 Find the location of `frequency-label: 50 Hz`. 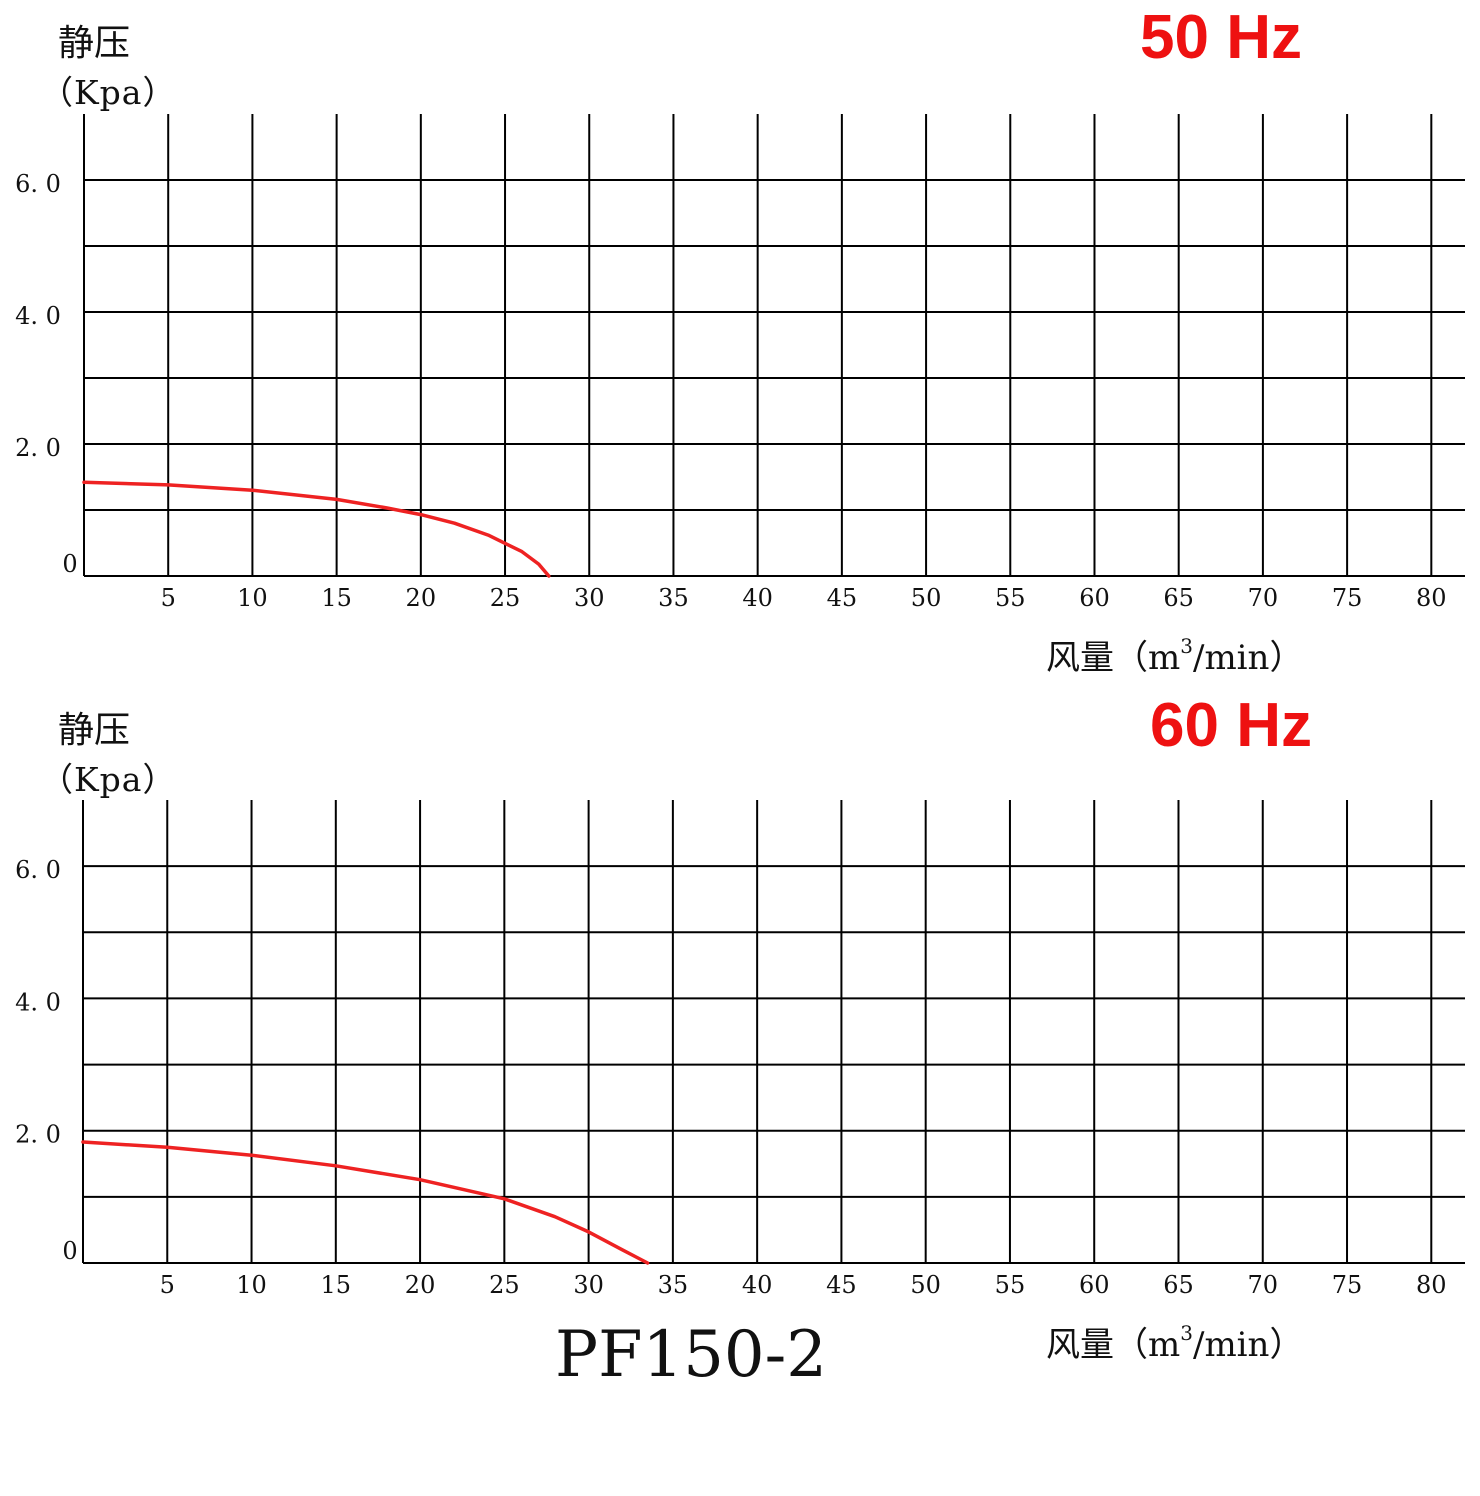

frequency-label: 50 Hz is located at coordinates (1221, 37).